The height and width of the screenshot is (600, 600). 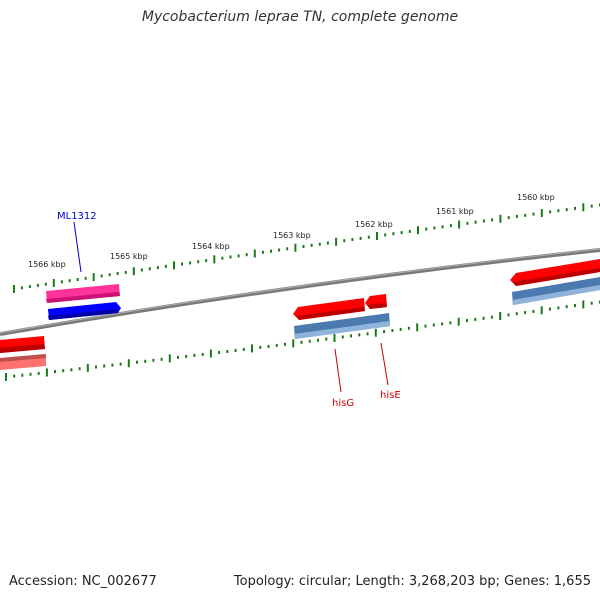 What do you see at coordinates (23, 358) in the screenshot?
I see `gene-left-faded-top` at bounding box center [23, 358].